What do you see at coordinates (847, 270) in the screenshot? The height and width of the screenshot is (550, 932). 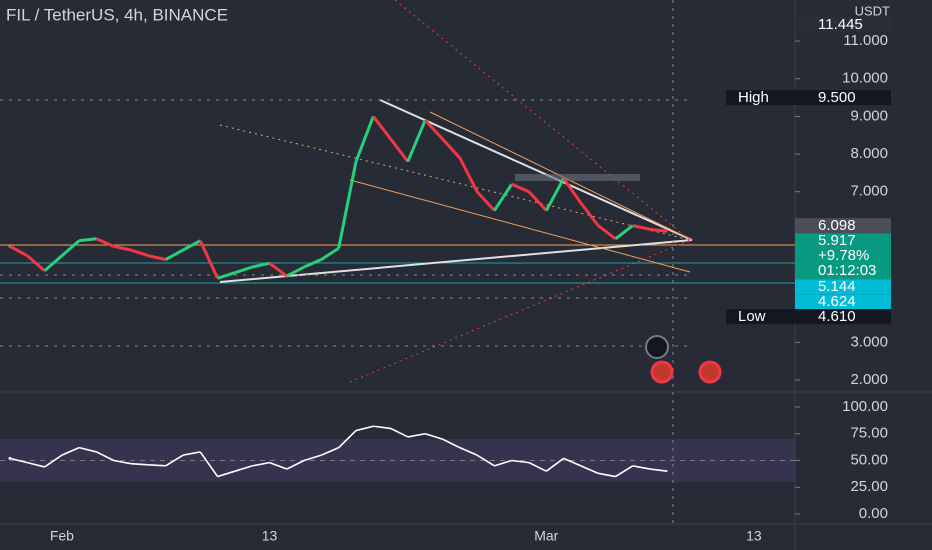 I see `countdown: 01:12:03` at bounding box center [847, 270].